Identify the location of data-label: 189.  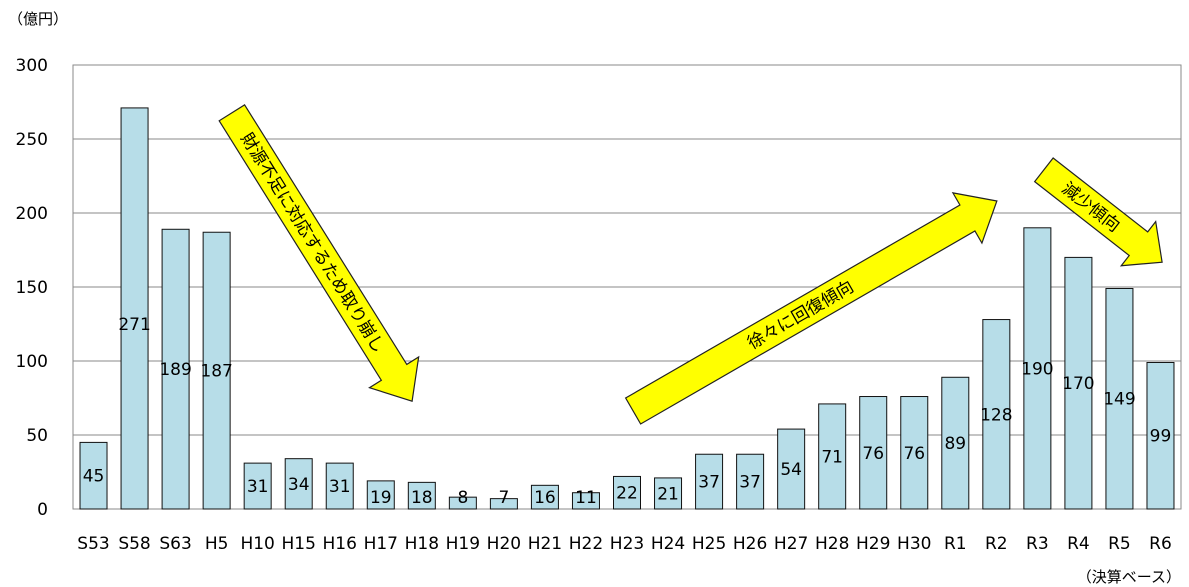
(175, 370).